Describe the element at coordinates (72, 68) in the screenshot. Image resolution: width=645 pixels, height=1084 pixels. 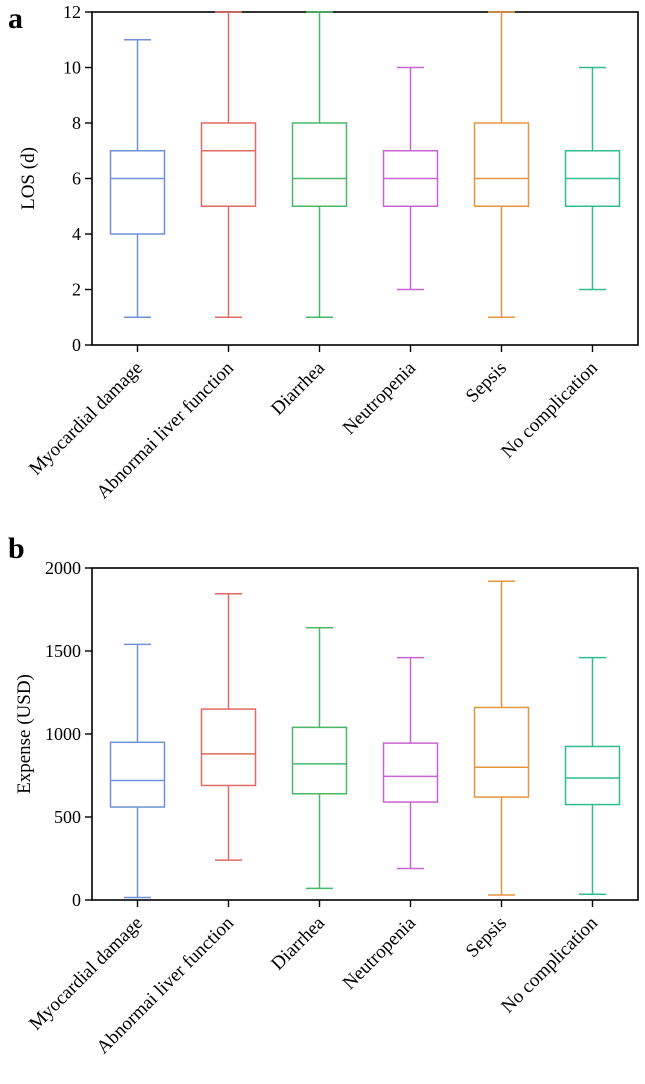
I see `y-tick-label: 10` at that location.